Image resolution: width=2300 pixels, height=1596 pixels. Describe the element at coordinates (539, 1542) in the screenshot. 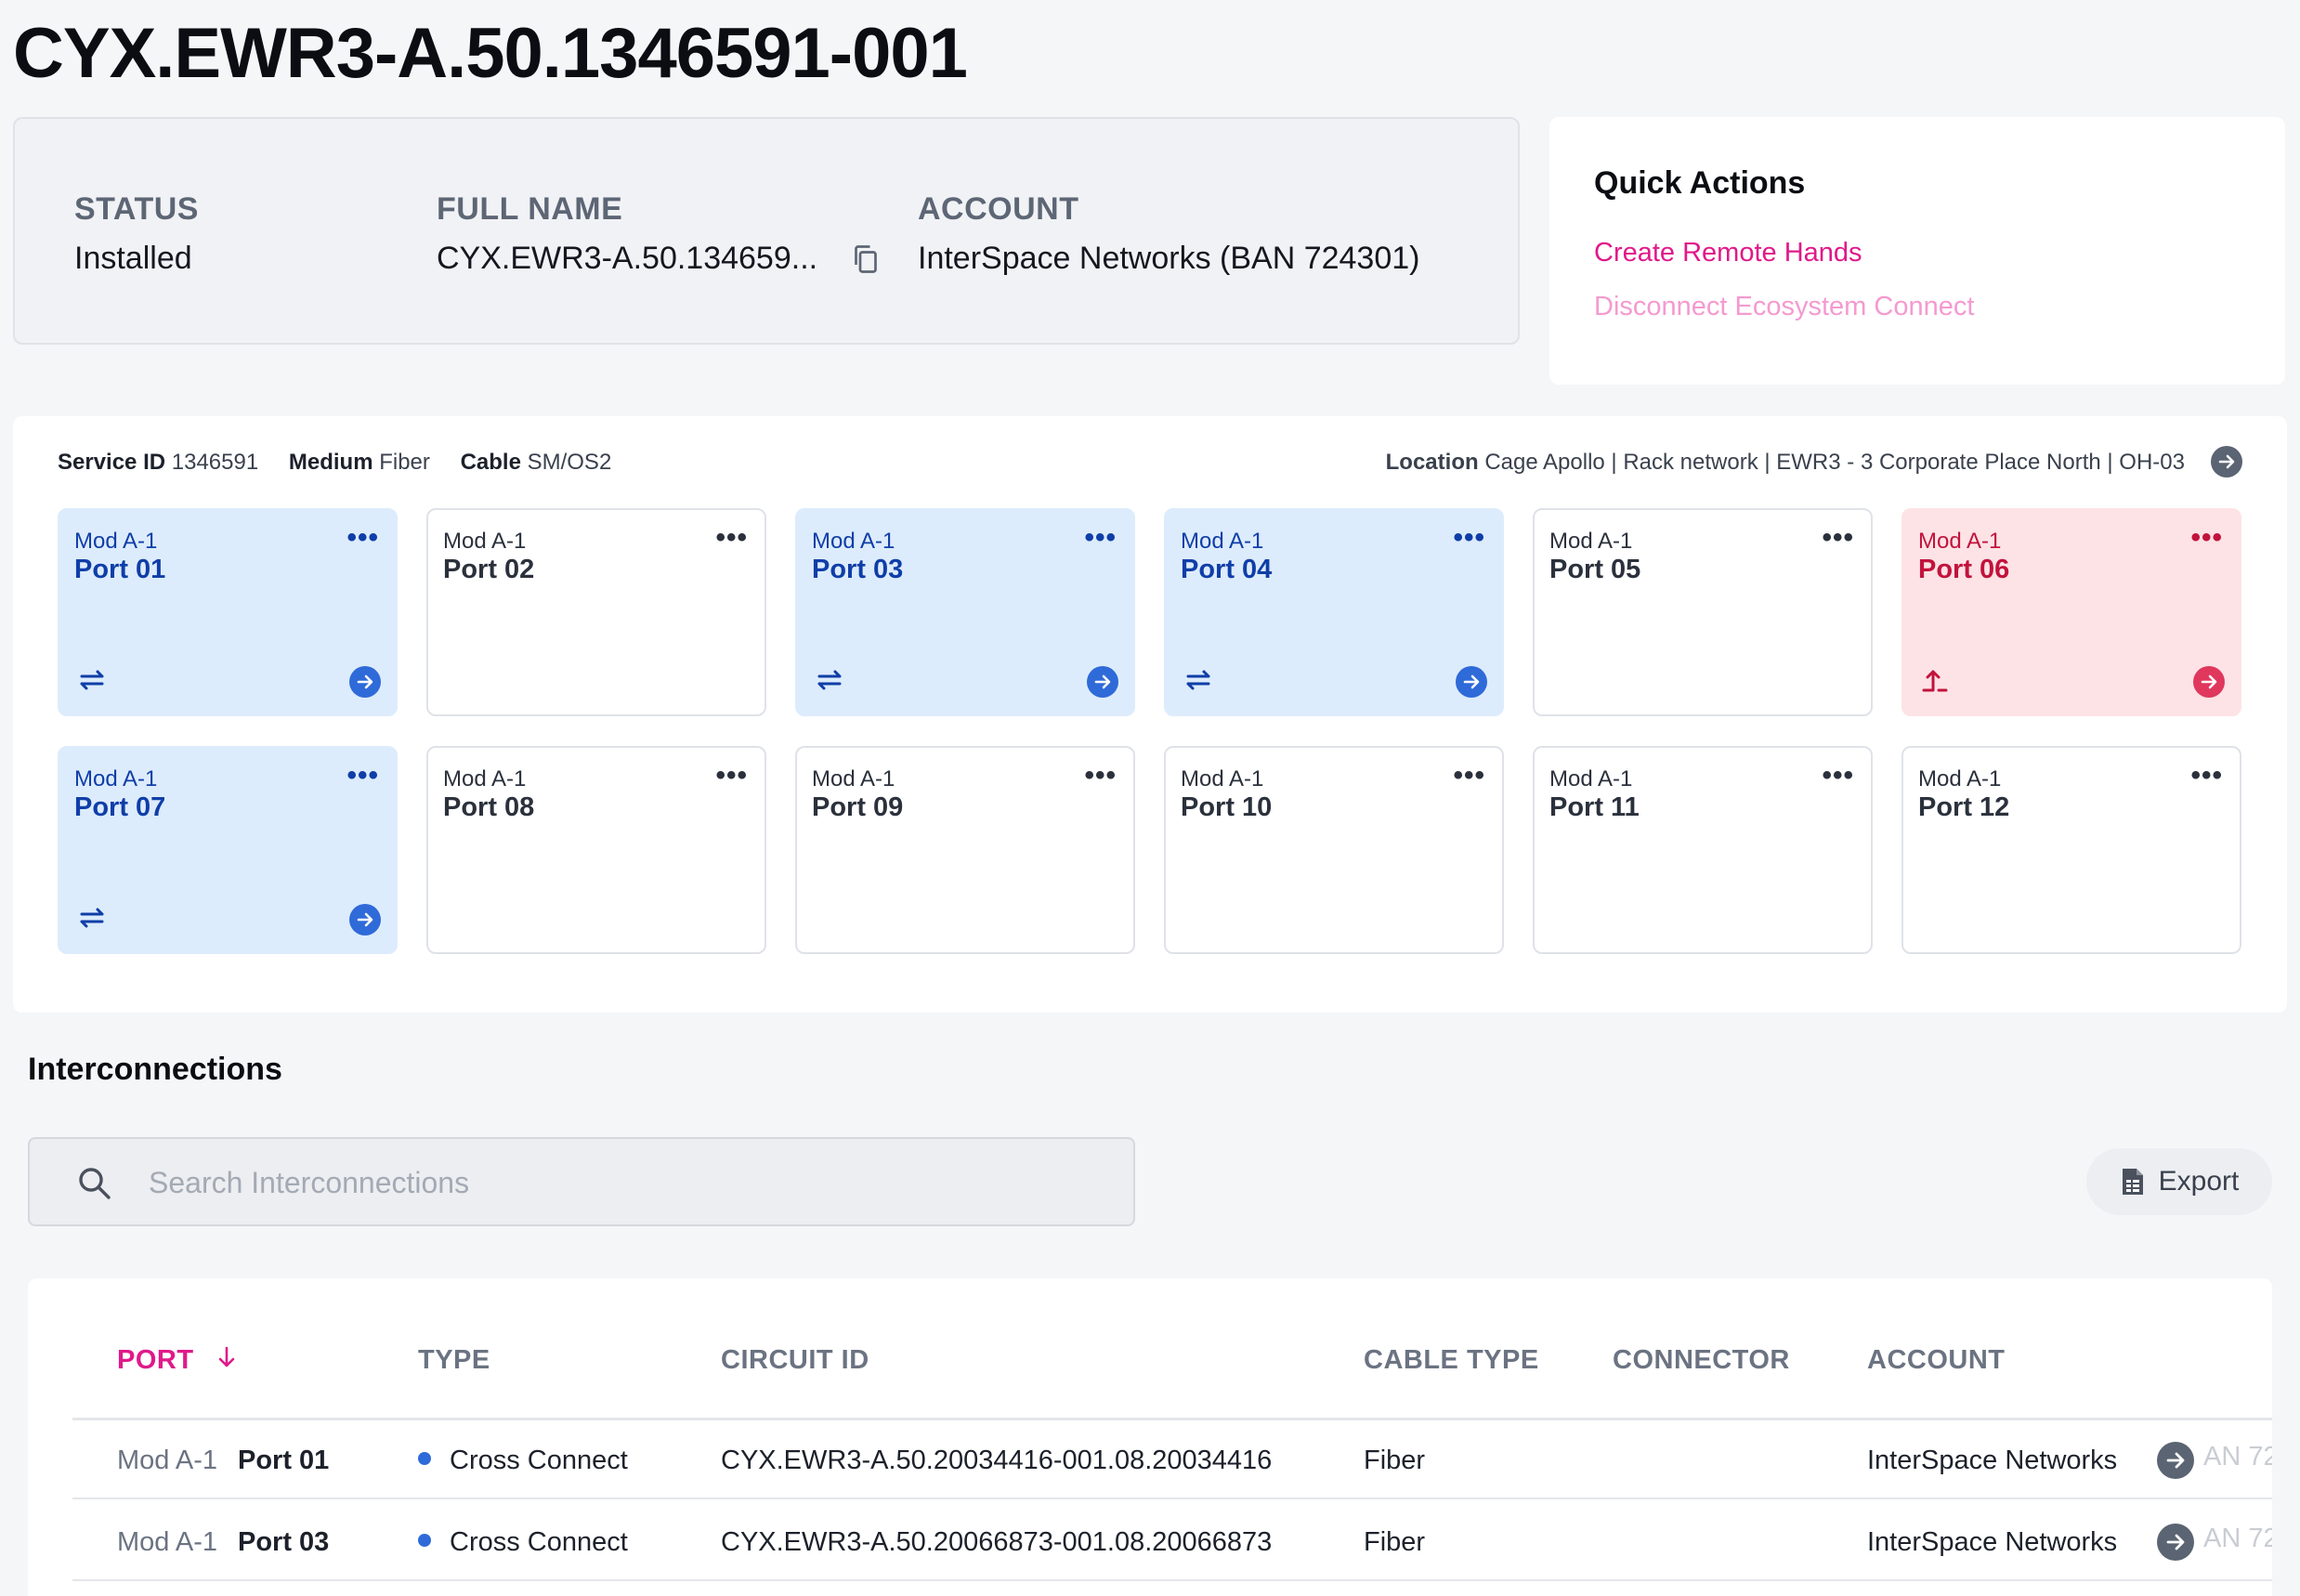

I see `row-type-label: Cross Connect` at that location.